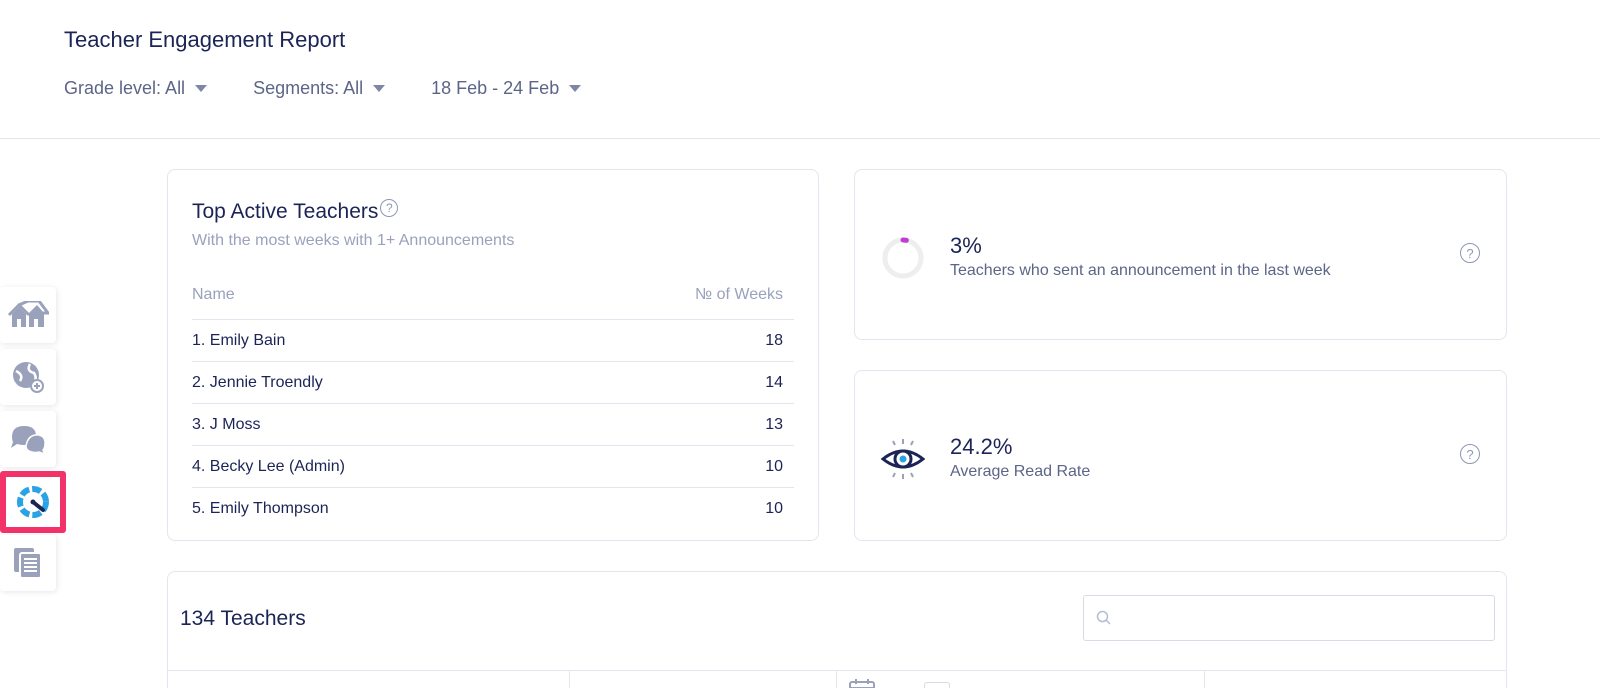 The image size is (1600, 688). I want to click on sidebar-item-home, so click(28, 315).